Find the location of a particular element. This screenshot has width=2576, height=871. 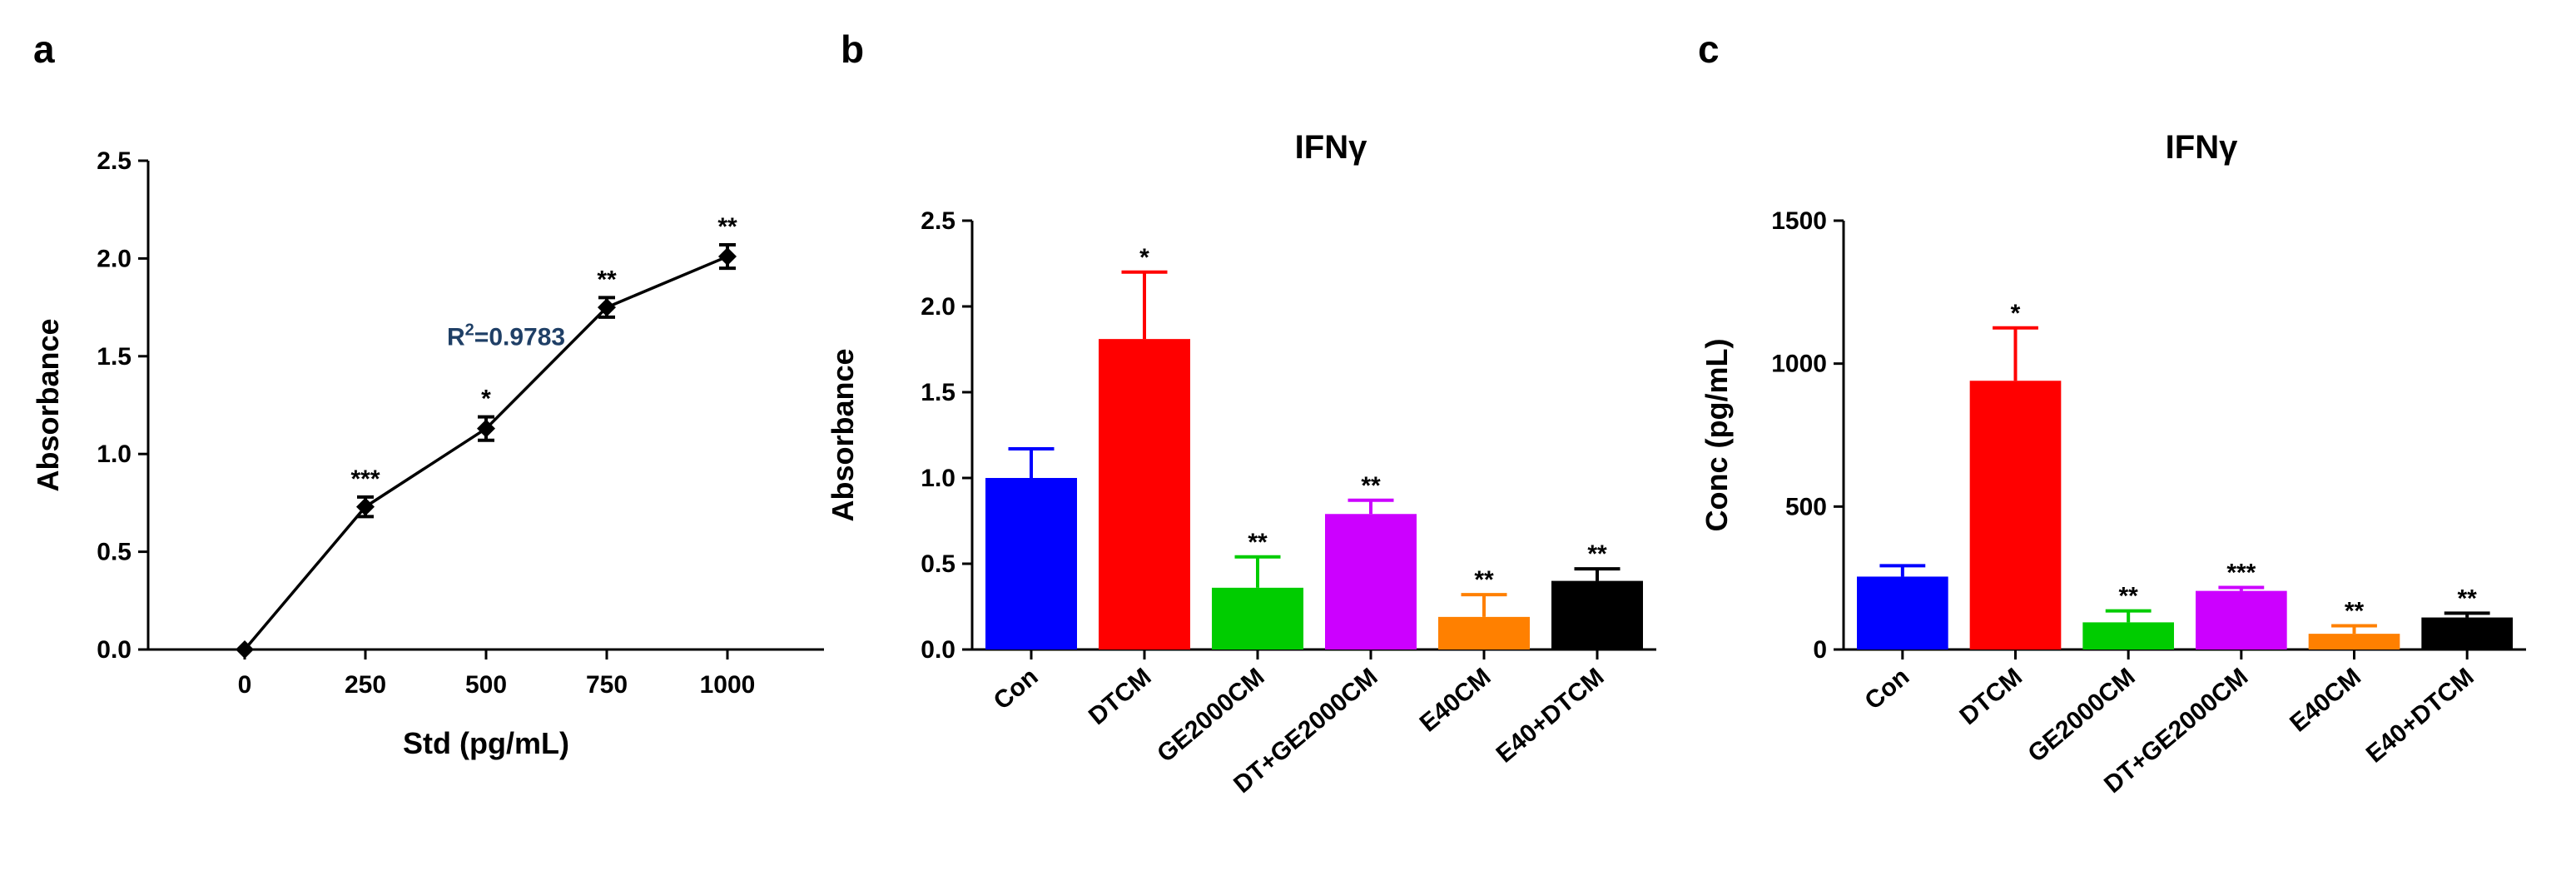

y-tick-label: 0 is located at coordinates (1820, 650).